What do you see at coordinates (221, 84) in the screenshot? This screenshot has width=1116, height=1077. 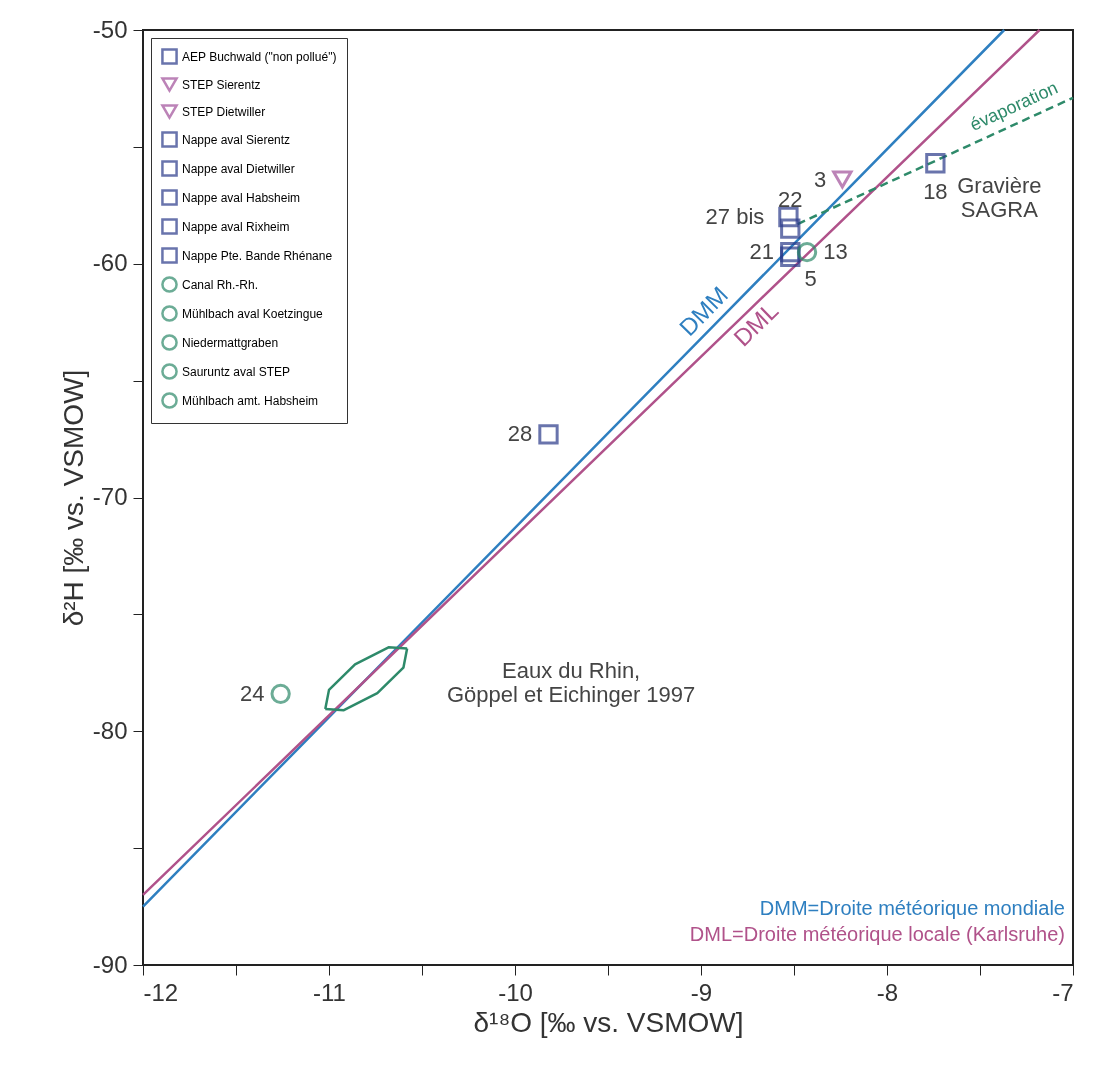 I see `legend-label: STEP Sierentz` at bounding box center [221, 84].